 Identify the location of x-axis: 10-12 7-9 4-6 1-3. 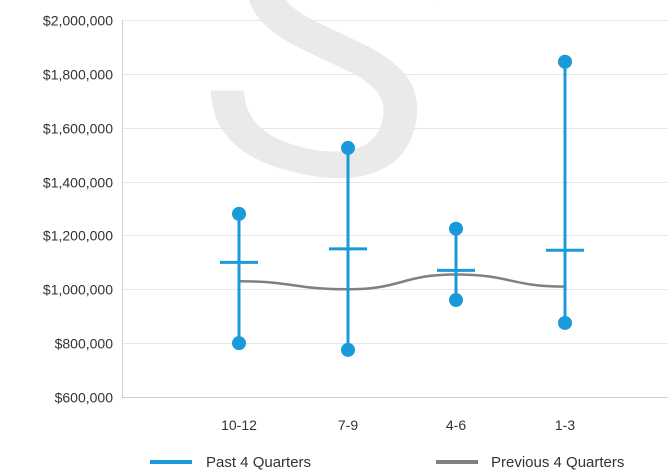
(398, 425).